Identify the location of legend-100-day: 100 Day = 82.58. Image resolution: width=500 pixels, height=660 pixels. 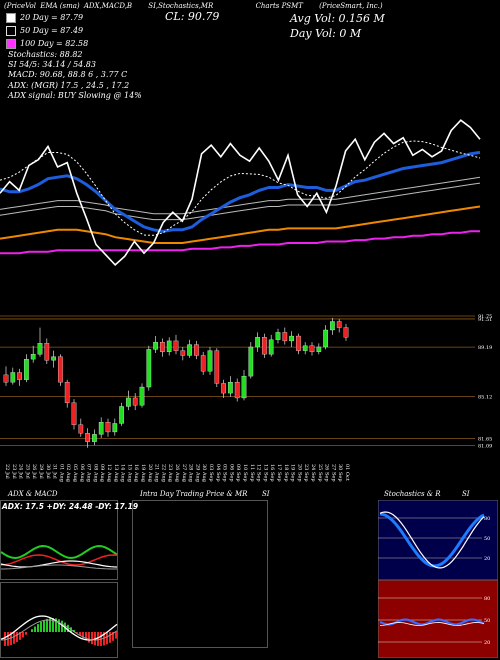
(47, 44).